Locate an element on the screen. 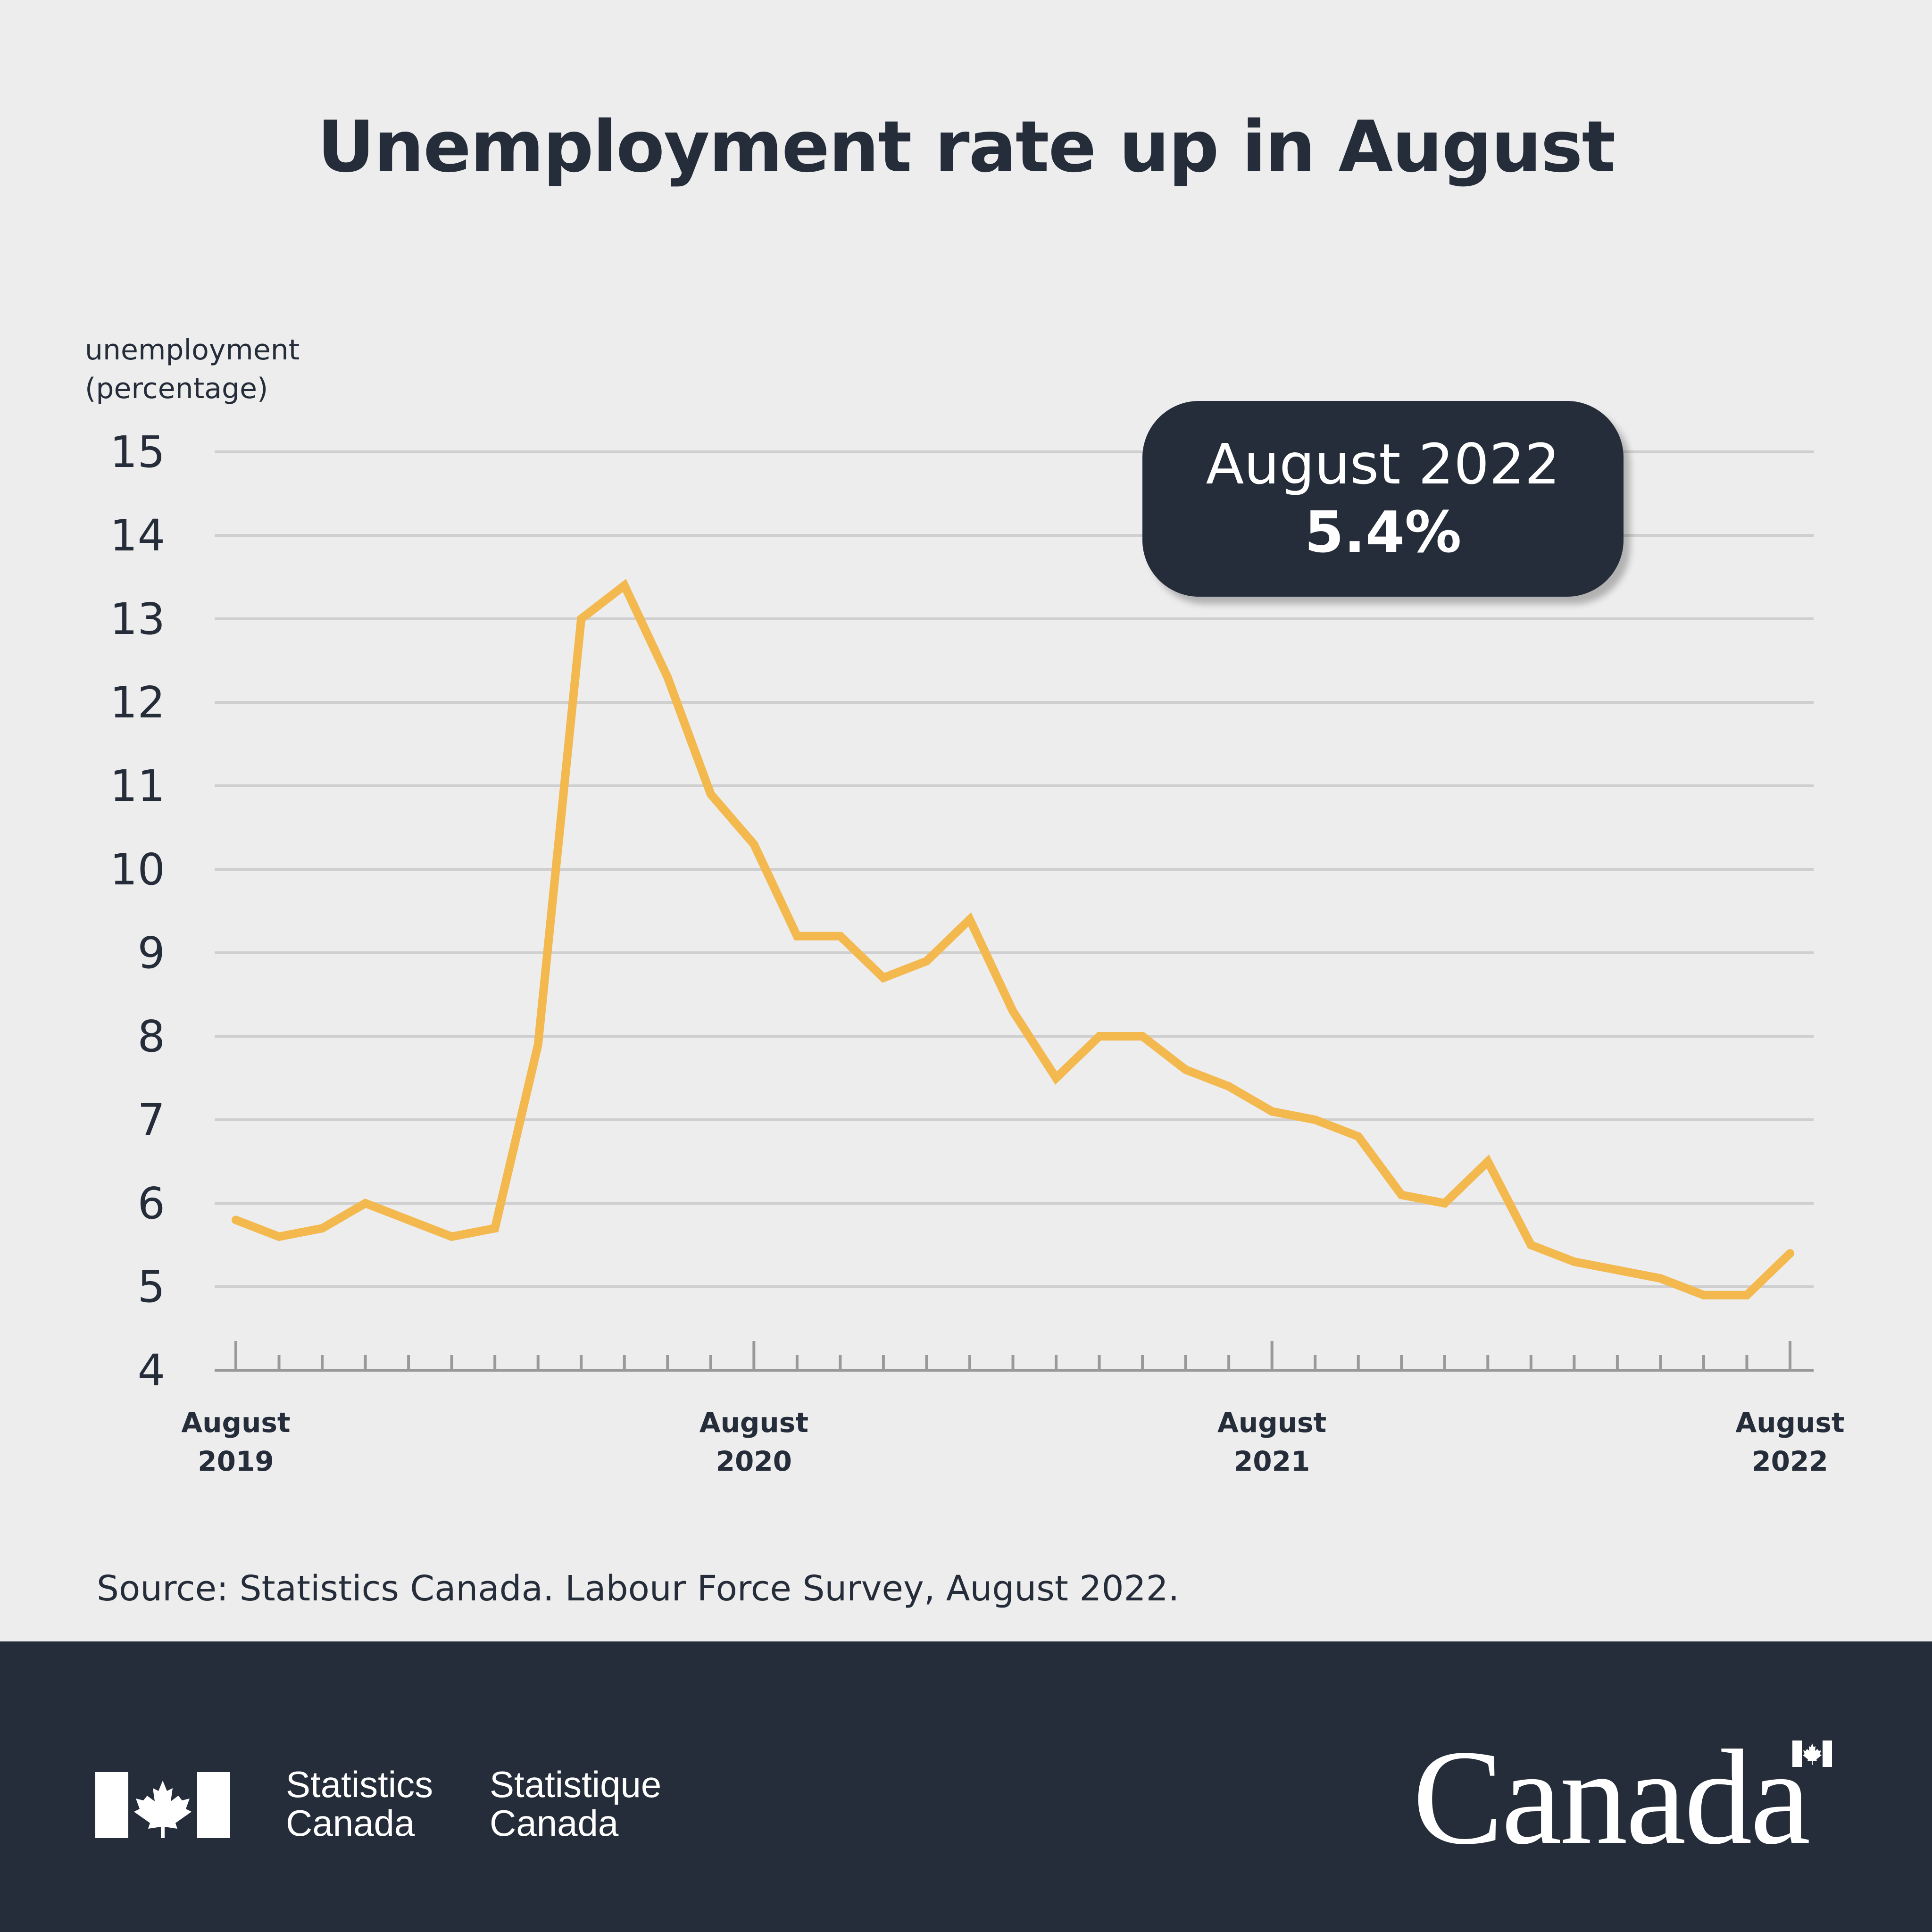  y-tick-label: 10 is located at coordinates (137, 870).